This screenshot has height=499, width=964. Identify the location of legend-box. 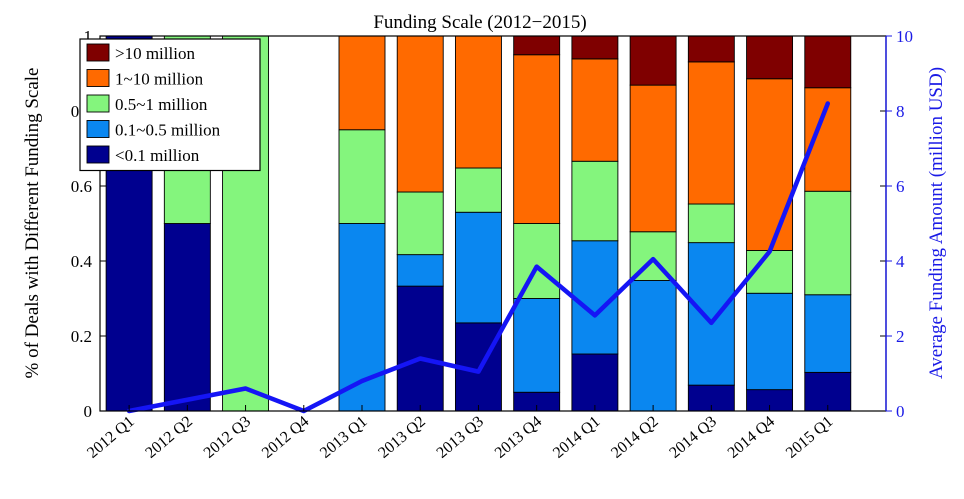
(170, 105).